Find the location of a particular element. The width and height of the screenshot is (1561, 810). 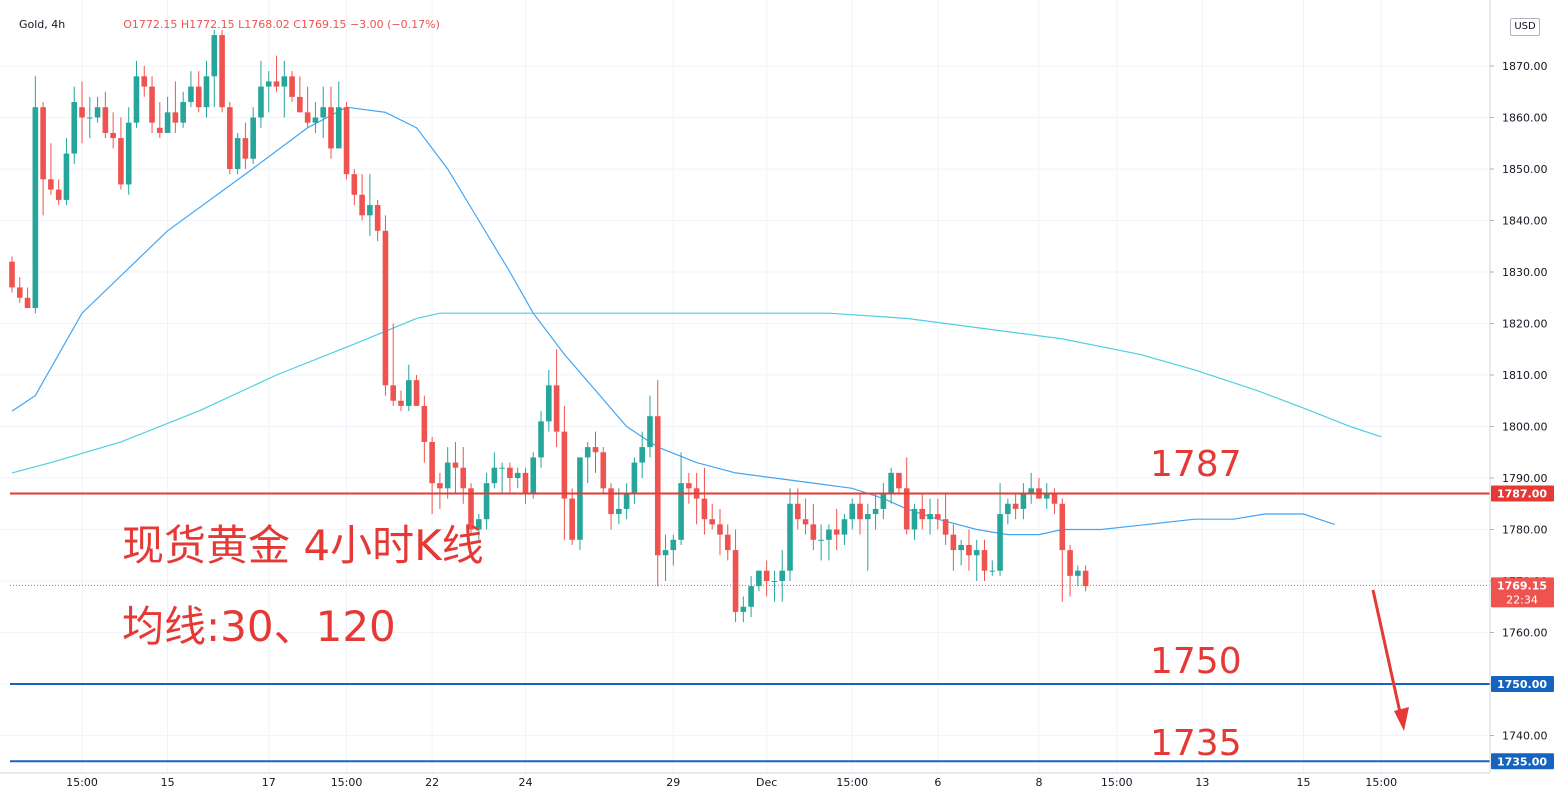

down-arrow is located at coordinates (1390, 660).